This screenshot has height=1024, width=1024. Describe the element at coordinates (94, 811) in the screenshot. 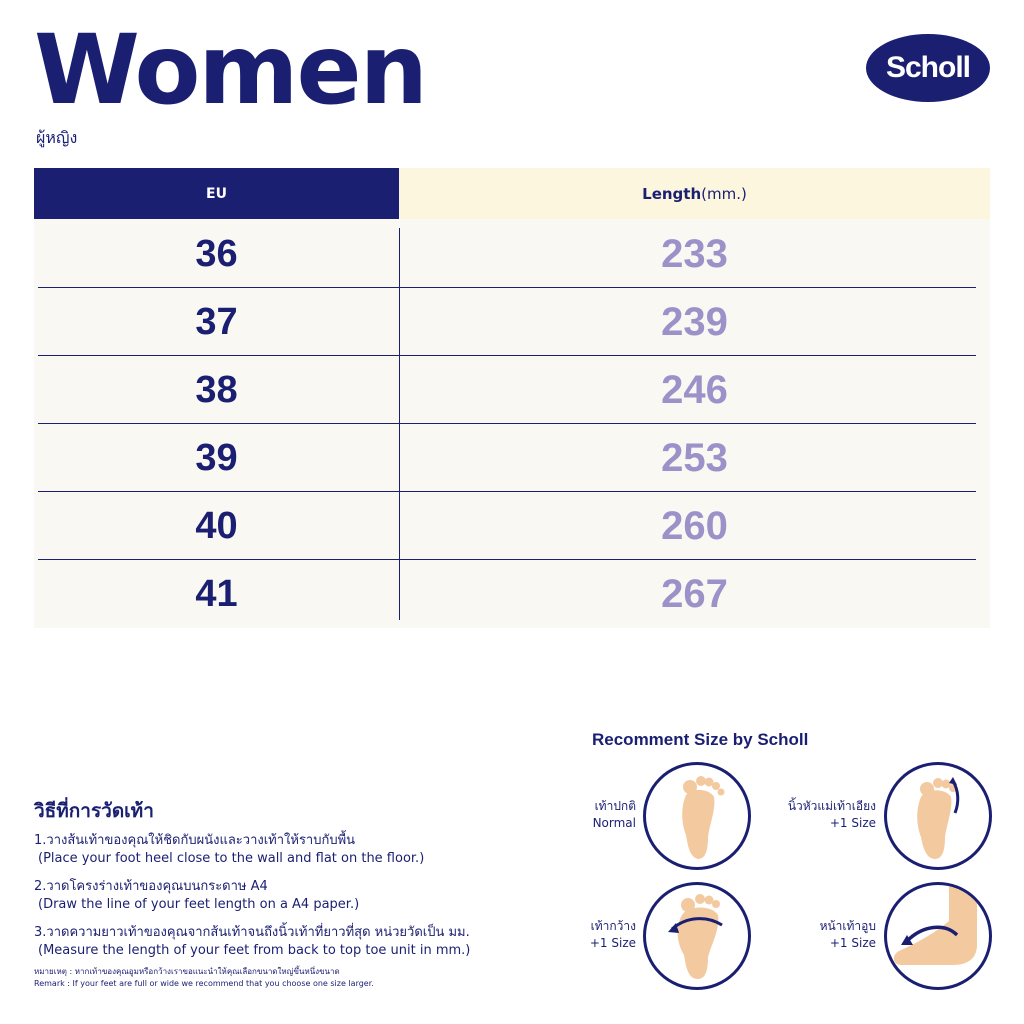

I see `howto-title: วิธีที่การวัดเท้า` at that location.